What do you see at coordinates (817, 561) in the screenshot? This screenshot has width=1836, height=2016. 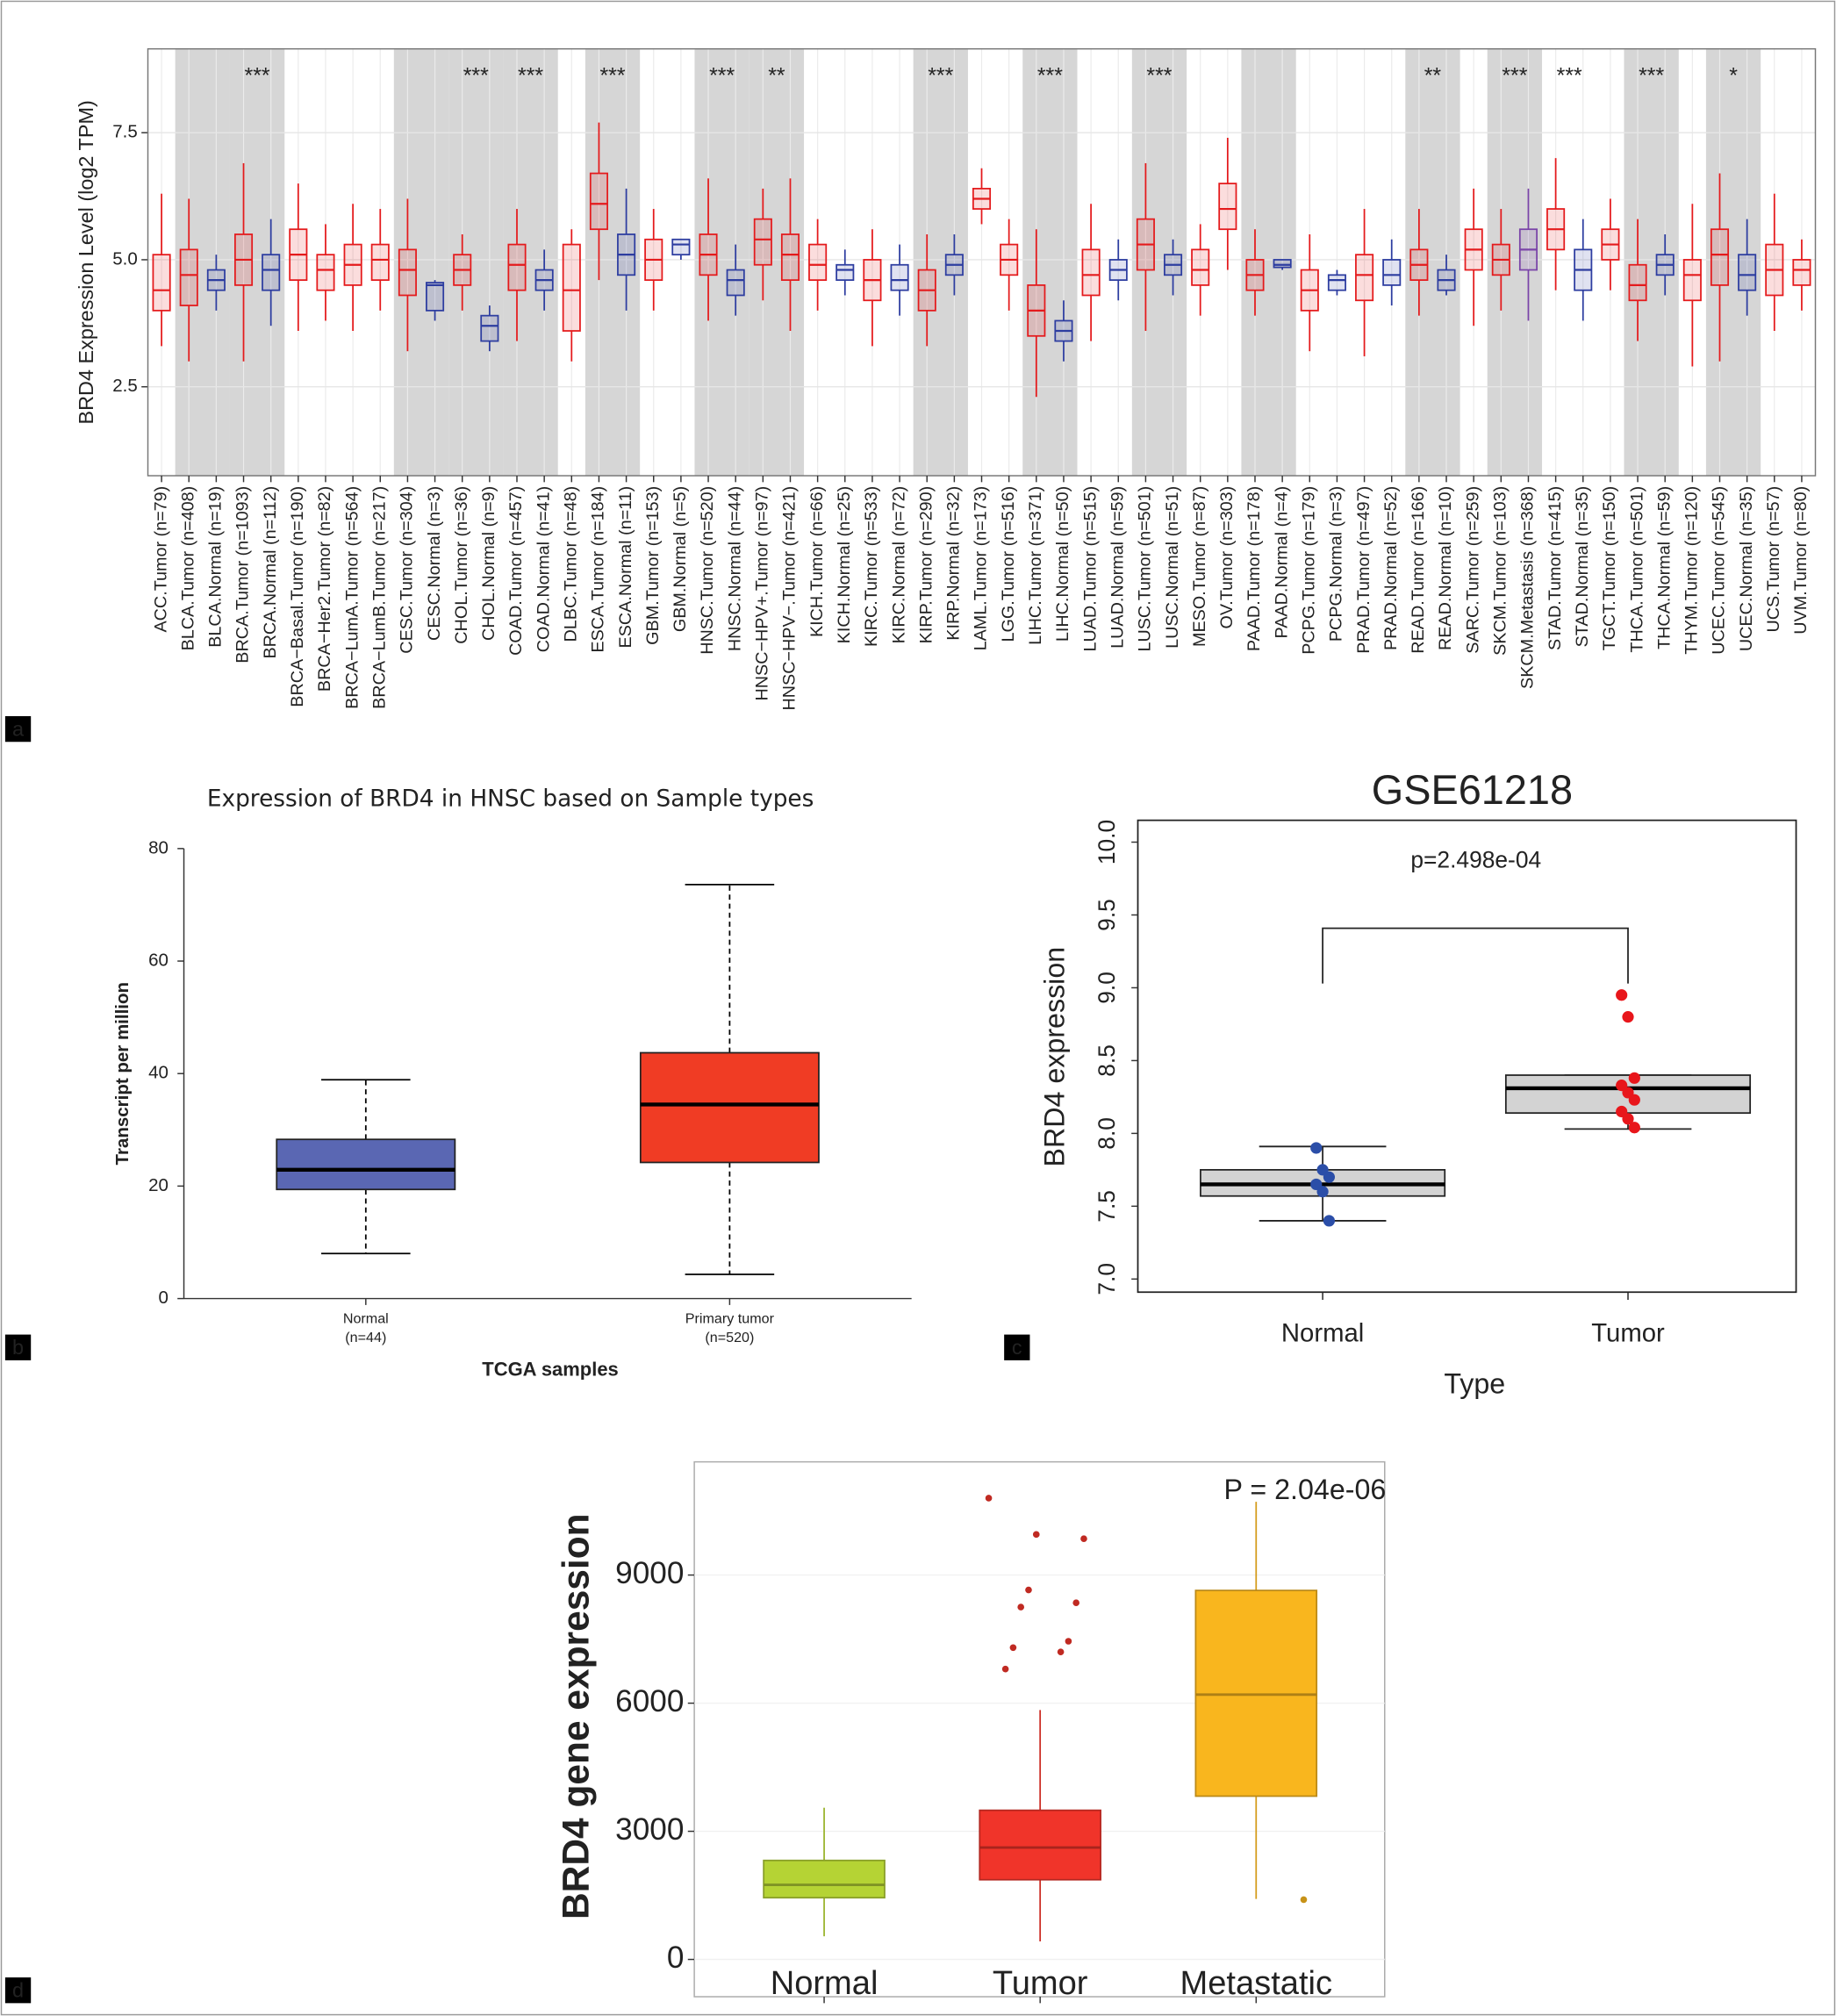 I see `x-tick-label: KICH.Tumor (n=66)` at bounding box center [817, 561].